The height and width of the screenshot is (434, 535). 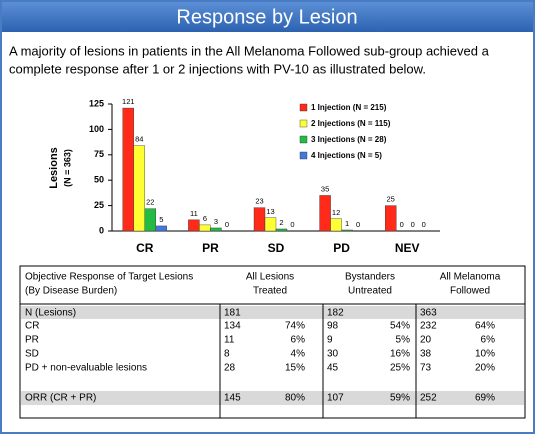 What do you see at coordinates (32, 340) in the screenshot?
I see `row-label: PR` at bounding box center [32, 340].